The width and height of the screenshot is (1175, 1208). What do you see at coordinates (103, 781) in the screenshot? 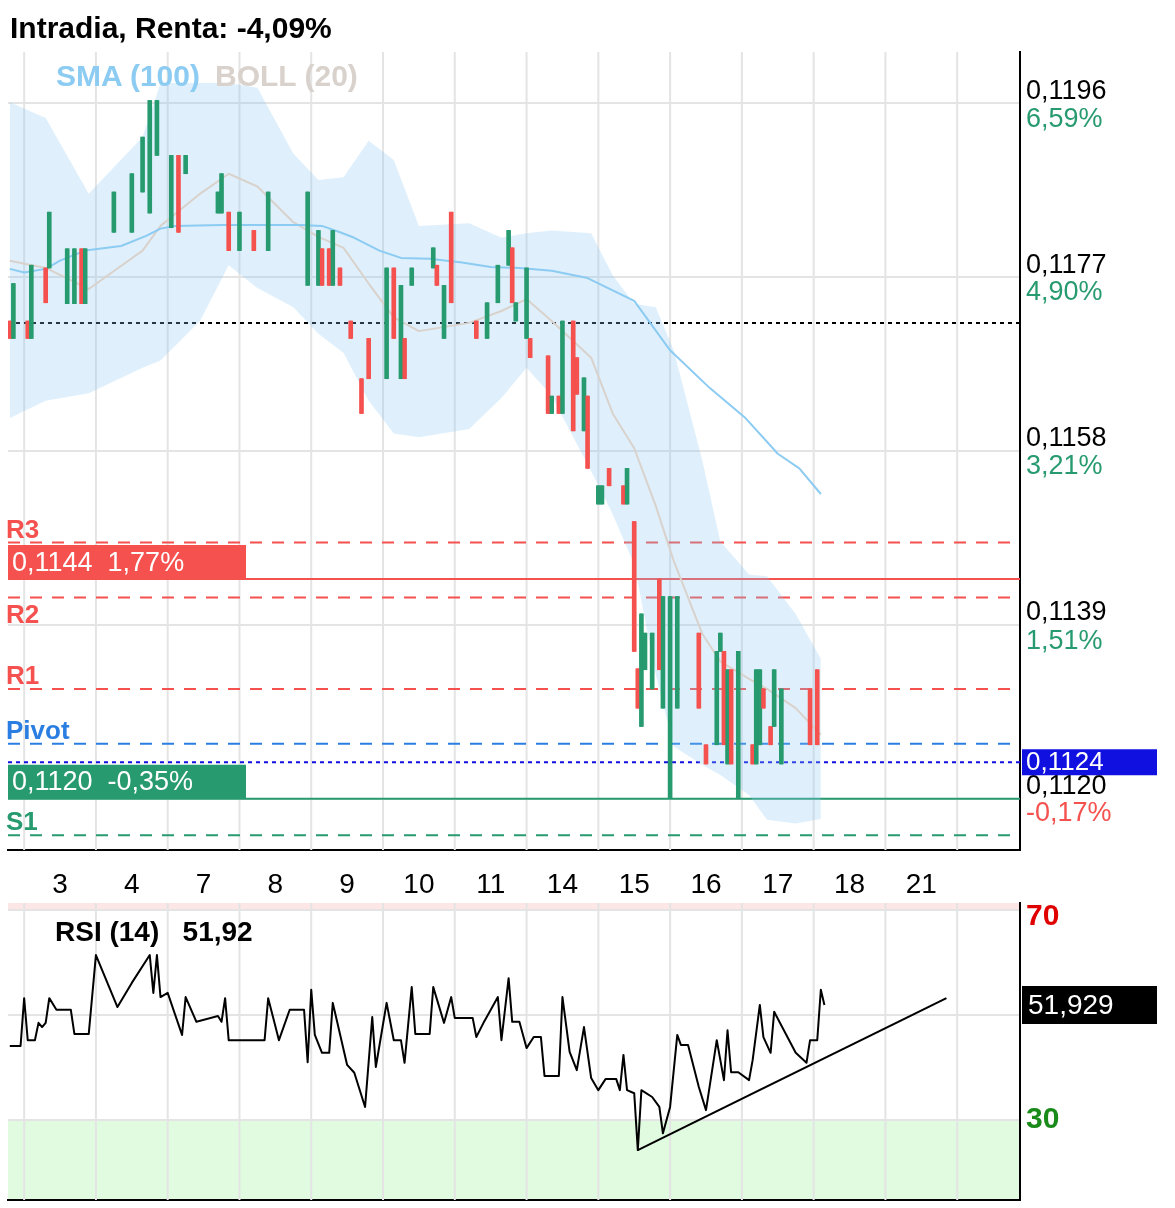
I see `ref-line-label: 0,1120 -0,35%` at bounding box center [103, 781].